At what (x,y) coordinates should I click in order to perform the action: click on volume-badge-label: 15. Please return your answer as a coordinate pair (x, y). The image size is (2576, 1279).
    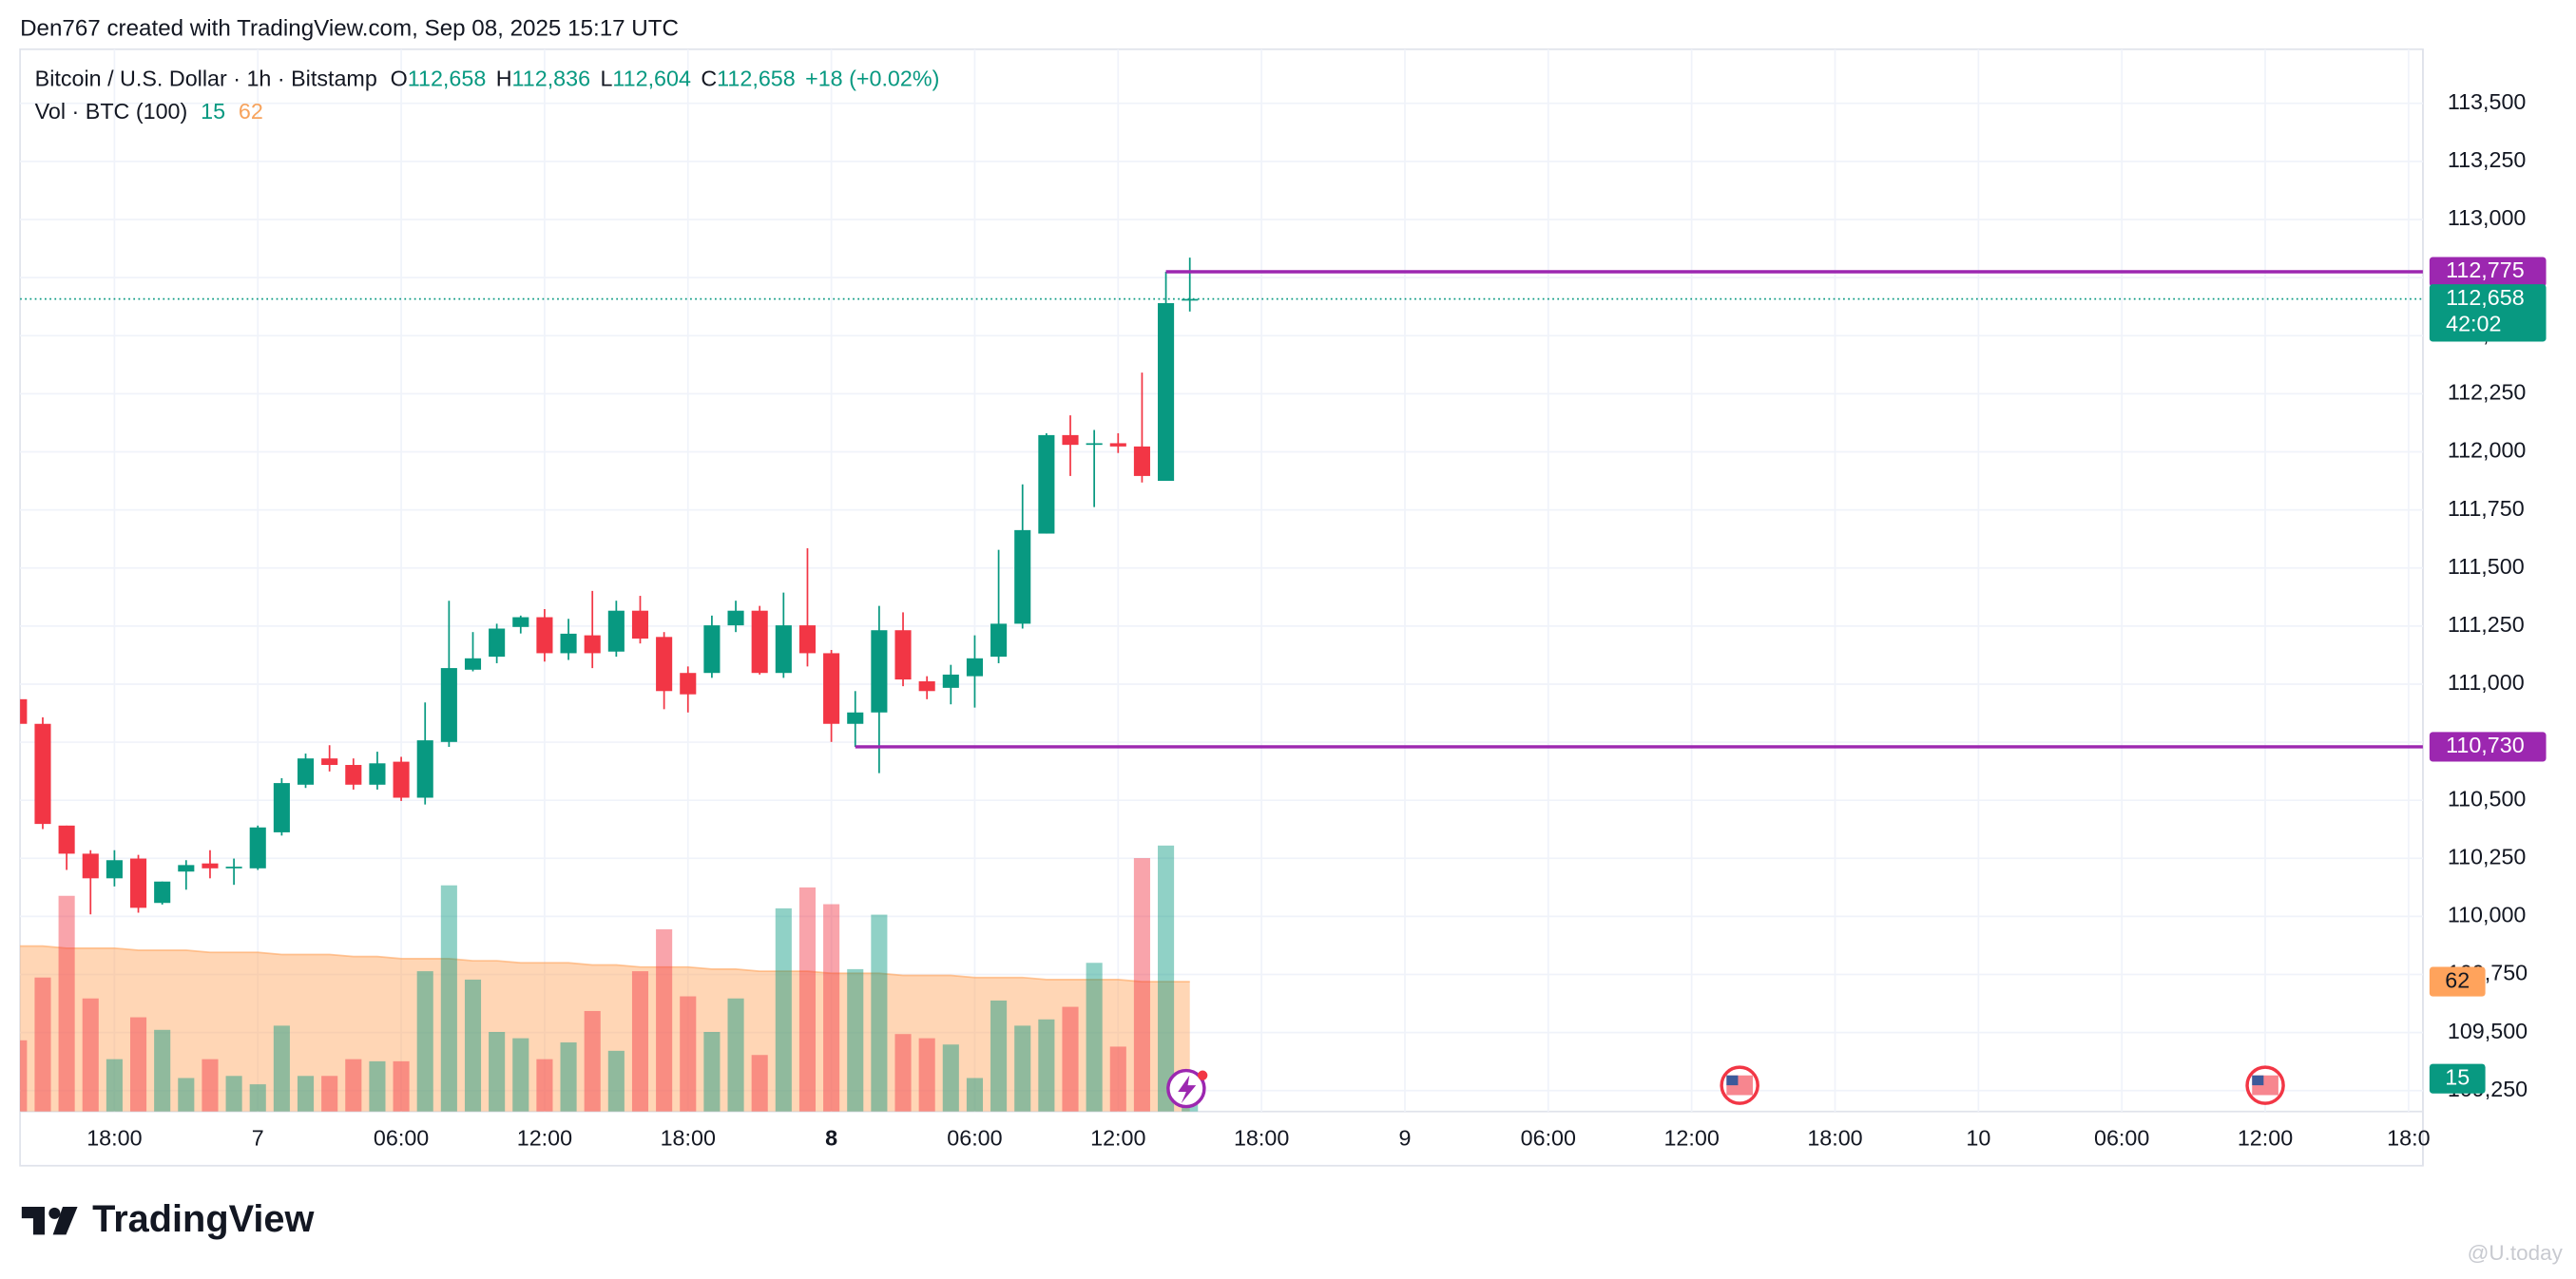
    Looking at the image, I should click on (2457, 1077).